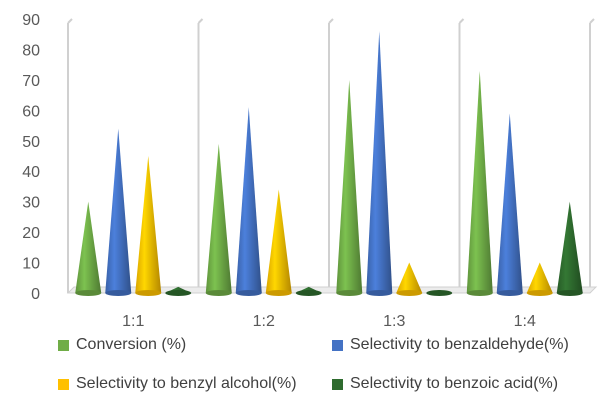  I want to click on y-tick-label: 20, so click(31, 233).